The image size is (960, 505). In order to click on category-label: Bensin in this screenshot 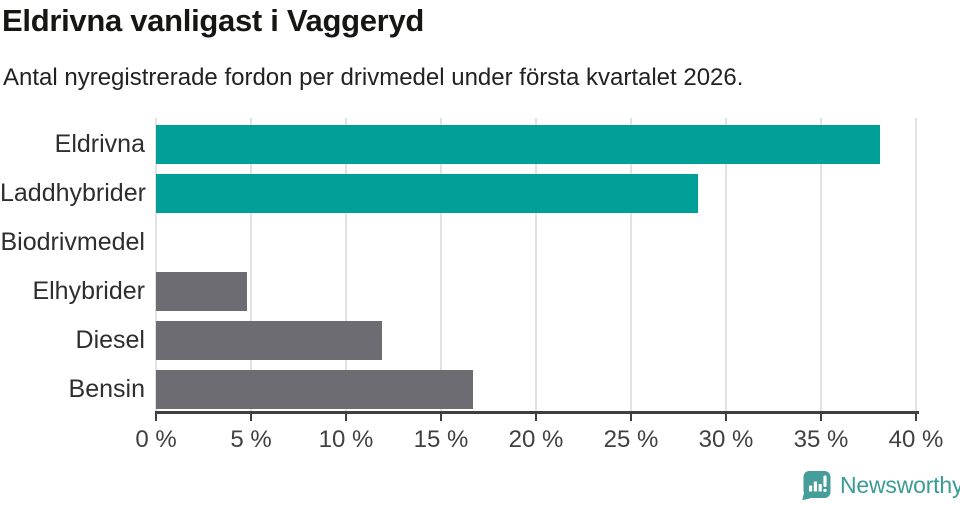, I will do `click(106, 389)`.